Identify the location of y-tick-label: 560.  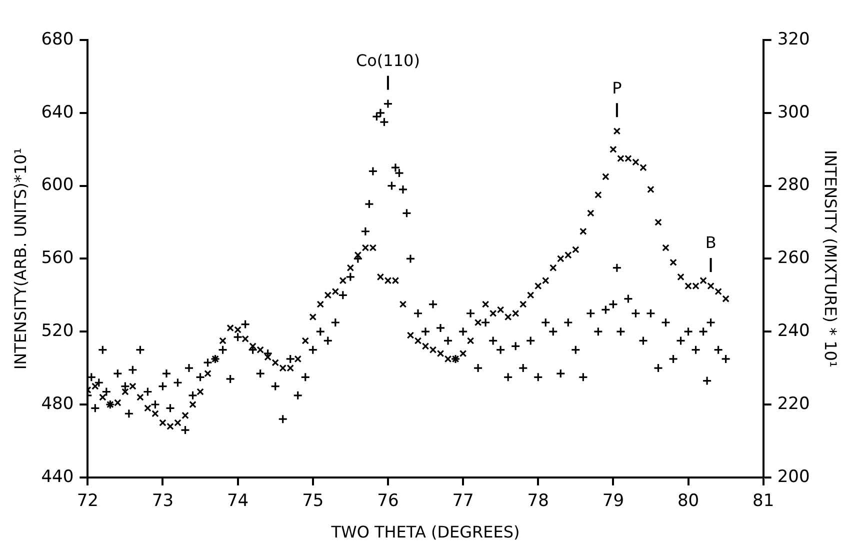
(57, 258).